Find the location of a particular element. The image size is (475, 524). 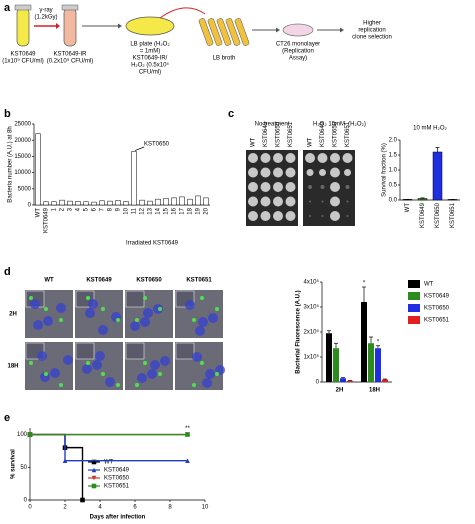

x-tick-label: 1 is located at coordinates (55, 209).